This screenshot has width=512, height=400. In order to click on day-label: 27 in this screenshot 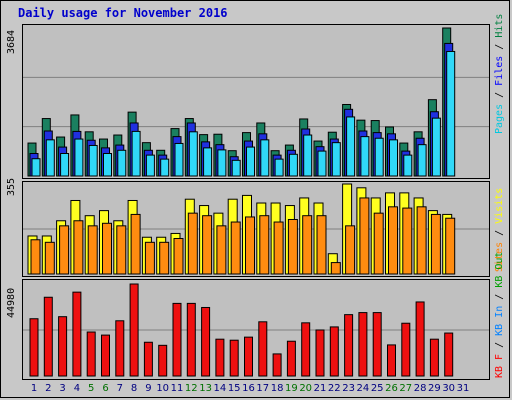, I will do `click(406, 388)`.